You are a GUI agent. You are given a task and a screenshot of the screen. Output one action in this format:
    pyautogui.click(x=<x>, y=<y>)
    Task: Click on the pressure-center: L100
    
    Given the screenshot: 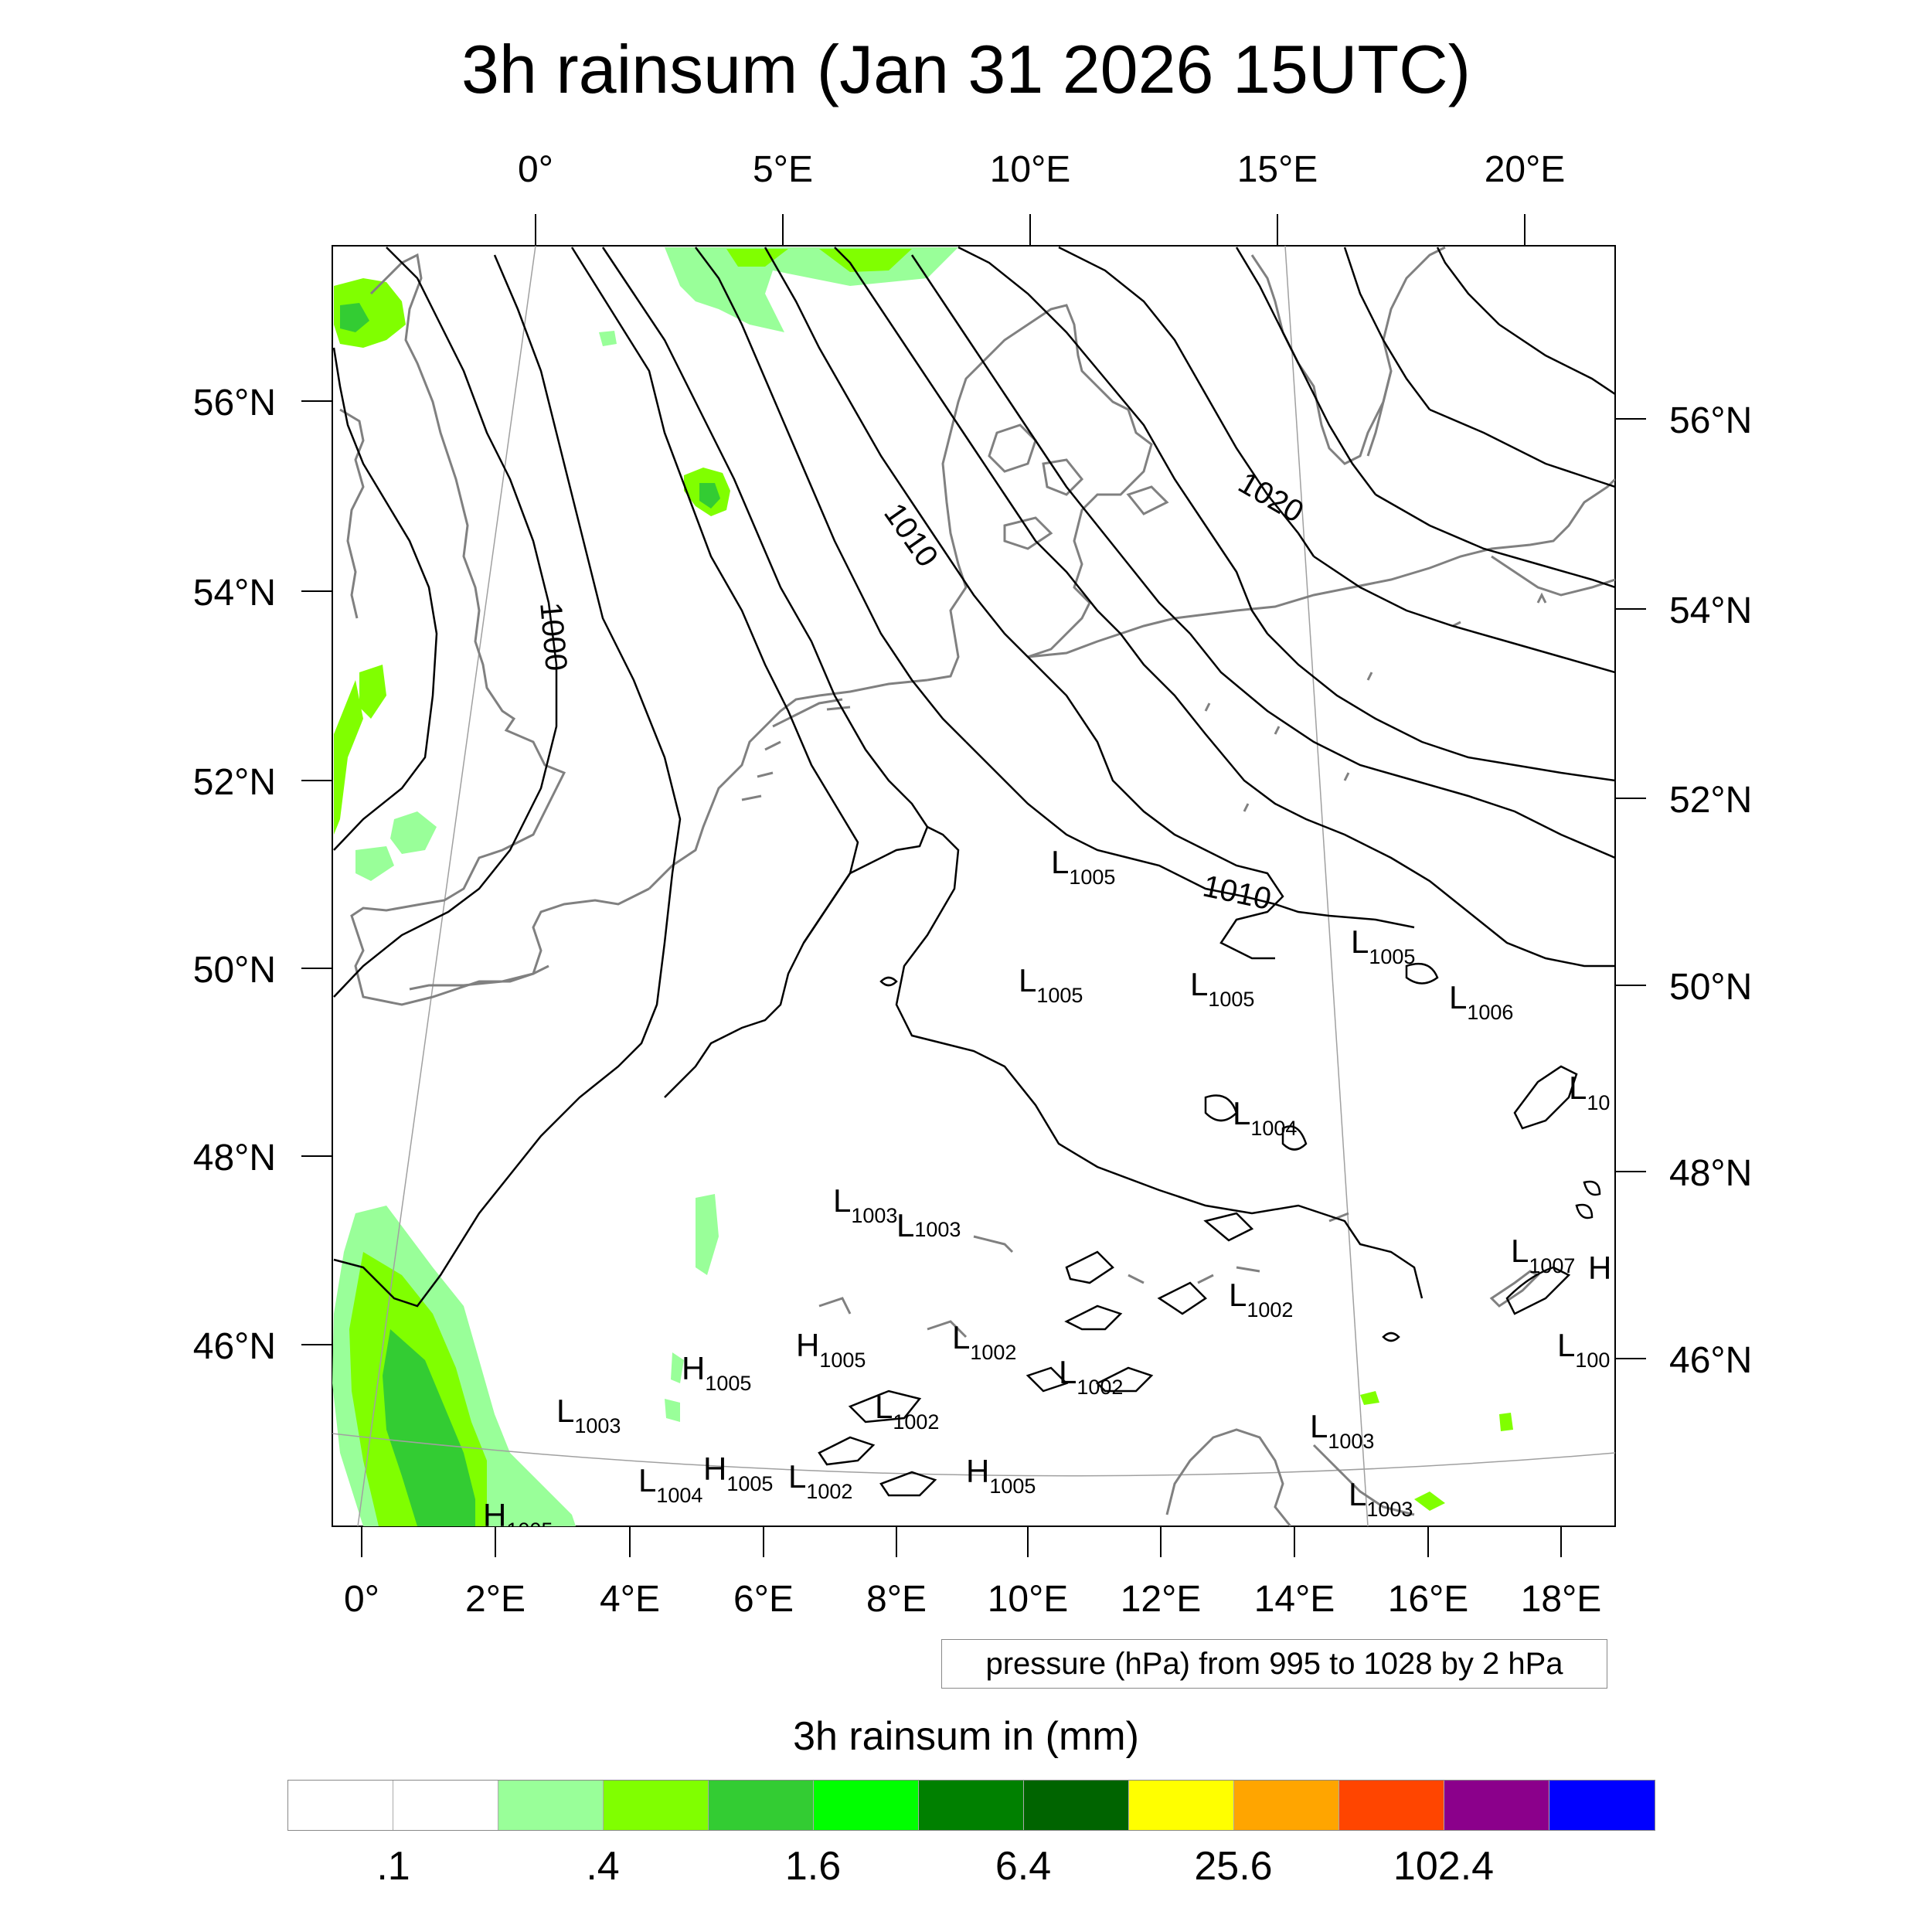 What is the action you would take?
    pyautogui.click(x=1584, y=1349)
    